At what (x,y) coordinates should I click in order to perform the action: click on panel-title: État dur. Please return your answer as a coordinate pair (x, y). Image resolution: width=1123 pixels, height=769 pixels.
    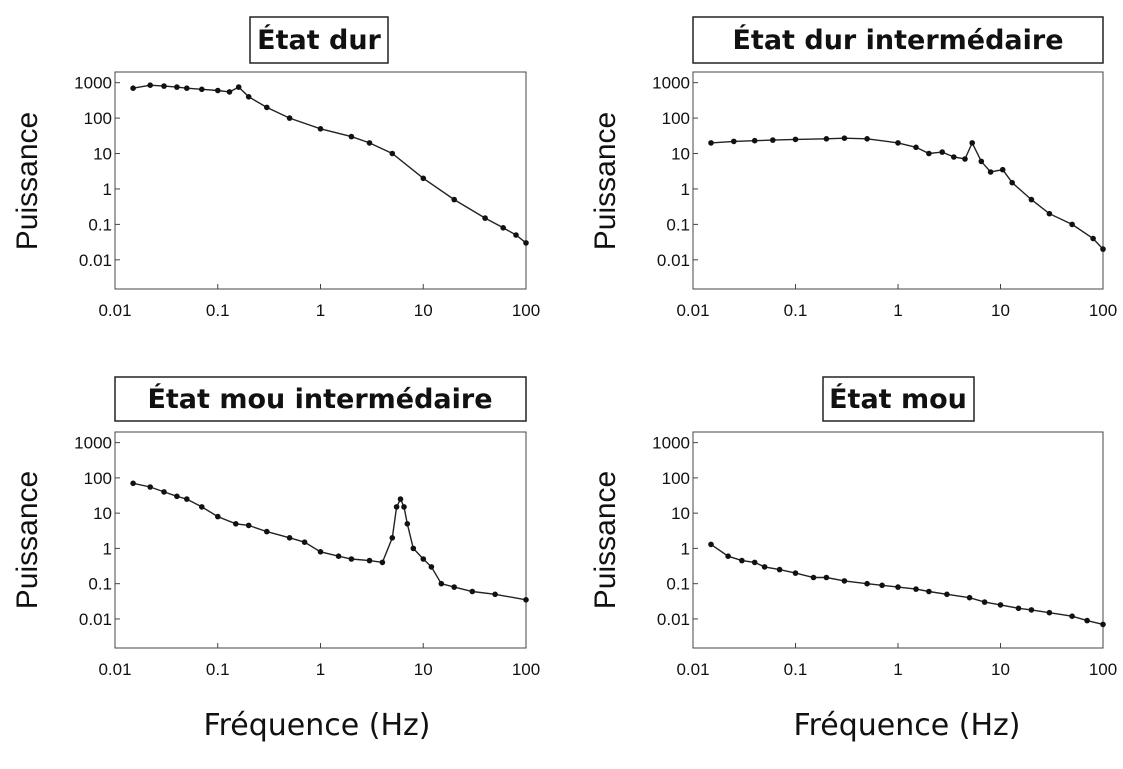
    Looking at the image, I should click on (319, 40).